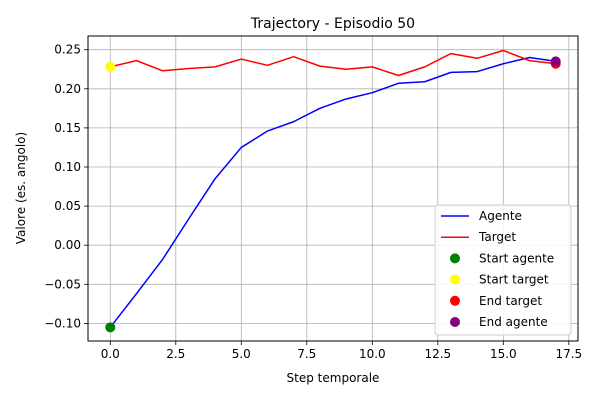 The height and width of the screenshot is (400, 600). Describe the element at coordinates (513, 322) in the screenshot. I see `legend-label-end-agente: End agente` at that location.